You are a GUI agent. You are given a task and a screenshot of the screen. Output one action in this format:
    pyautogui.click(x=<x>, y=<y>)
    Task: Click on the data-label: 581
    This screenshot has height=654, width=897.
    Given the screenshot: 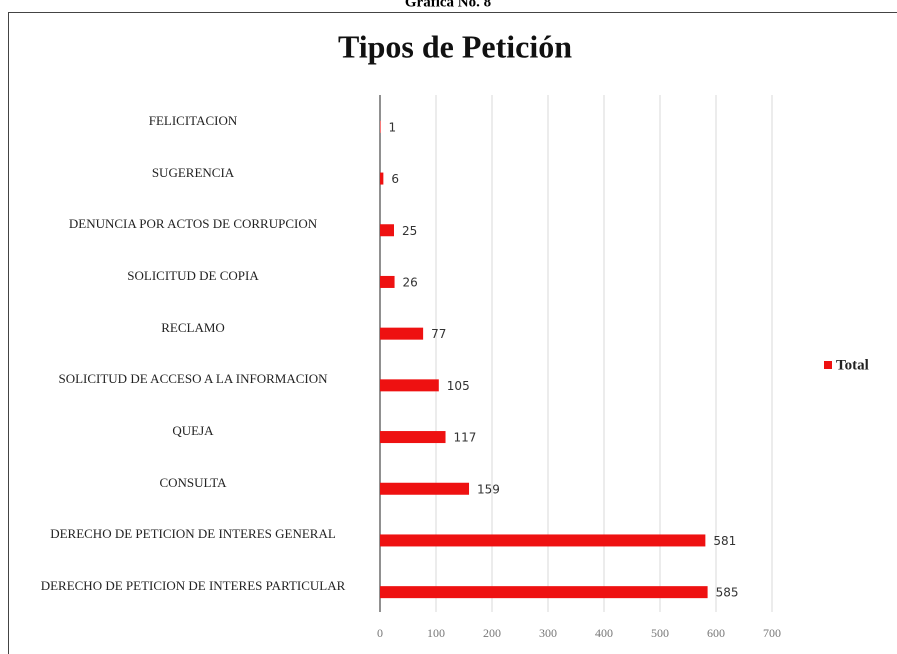 What is the action you would take?
    pyautogui.click(x=724, y=541)
    